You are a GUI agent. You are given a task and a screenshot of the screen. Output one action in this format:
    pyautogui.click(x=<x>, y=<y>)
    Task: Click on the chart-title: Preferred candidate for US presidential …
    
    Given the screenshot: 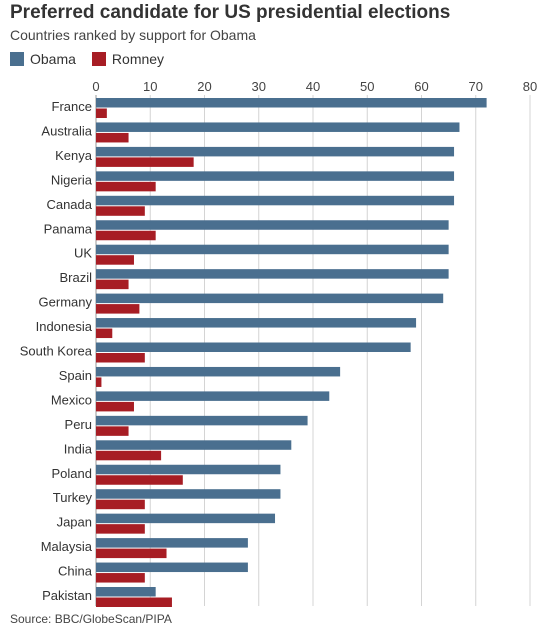 What is the action you would take?
    pyautogui.click(x=230, y=12)
    